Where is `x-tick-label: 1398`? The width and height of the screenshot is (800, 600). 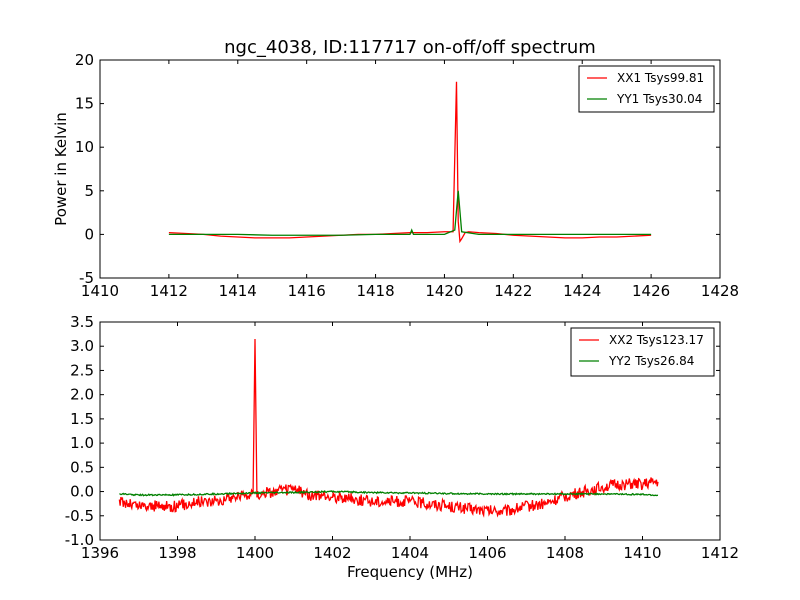 x-tick-label: 1398 is located at coordinates (177, 553).